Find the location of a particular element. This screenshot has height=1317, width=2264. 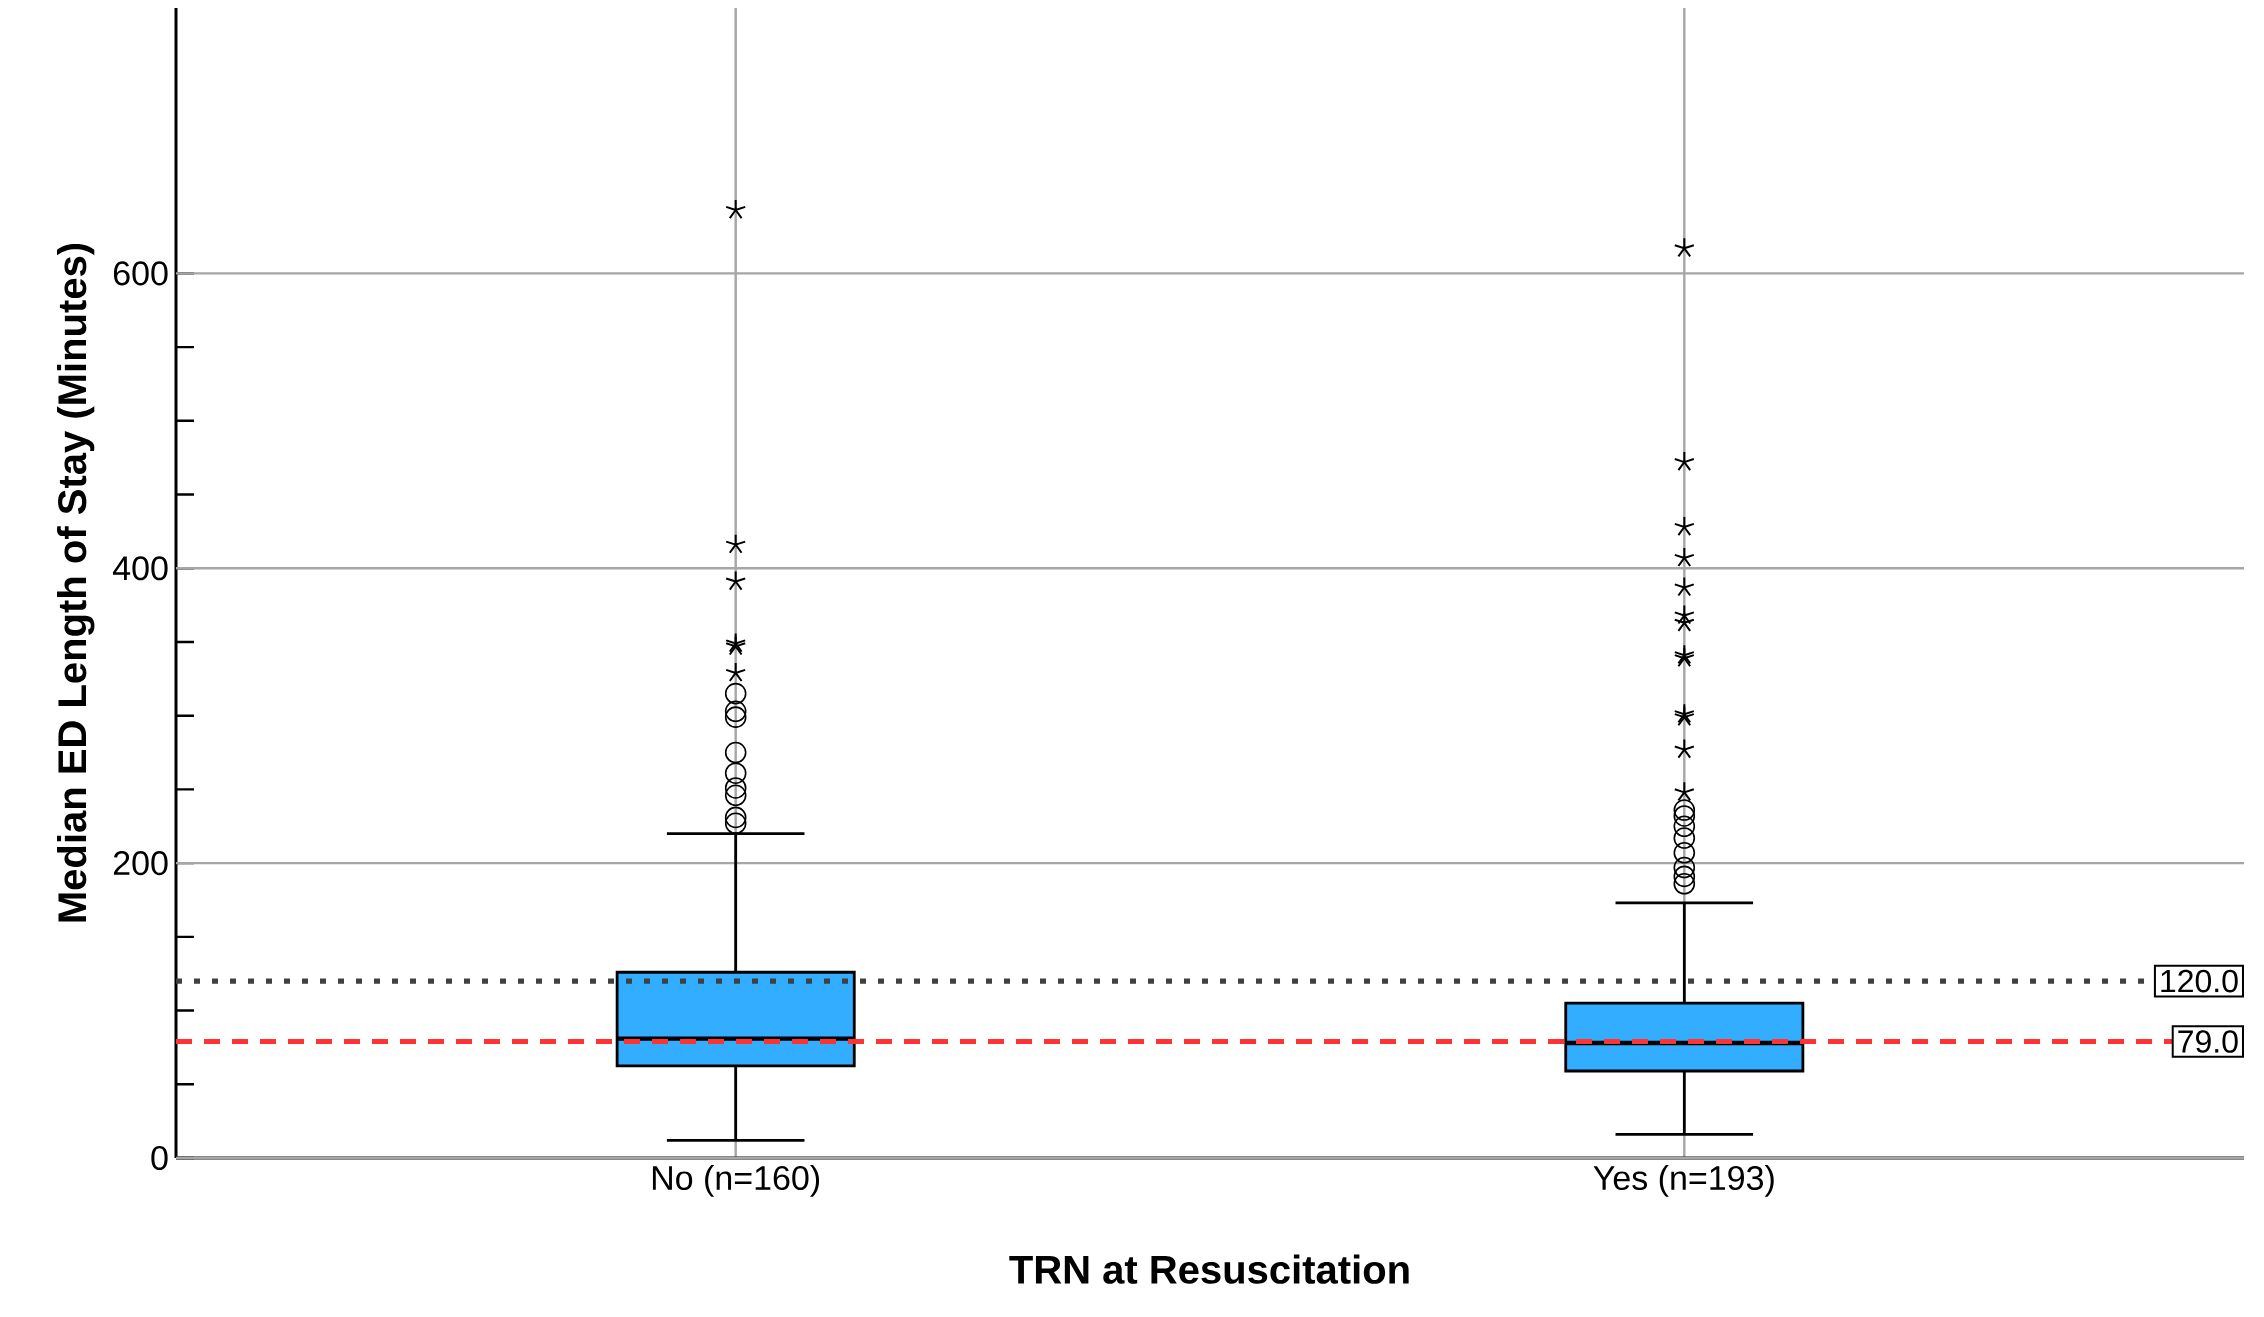

x-axis-title: TRN at Resuscitation is located at coordinates (1209, 1269).